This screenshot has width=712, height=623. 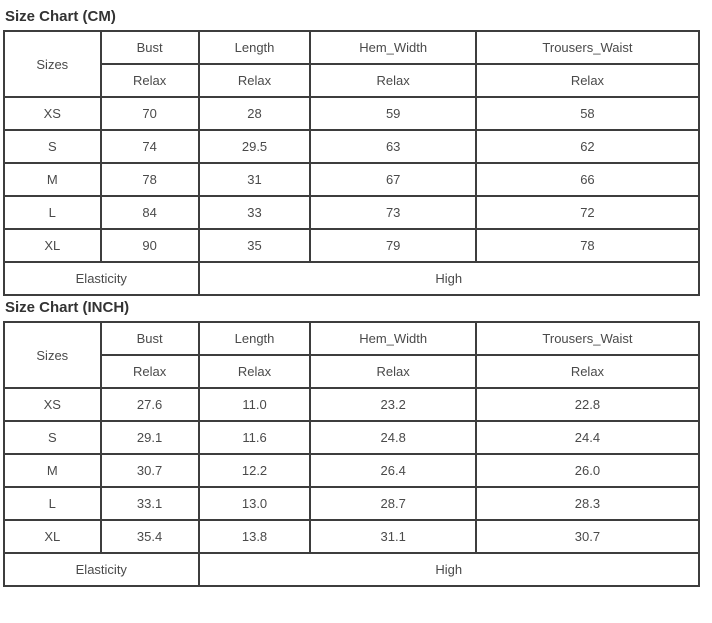 I want to click on table-row: XS 27.6 11.0 23.2 22.8, so click(x=352, y=404).